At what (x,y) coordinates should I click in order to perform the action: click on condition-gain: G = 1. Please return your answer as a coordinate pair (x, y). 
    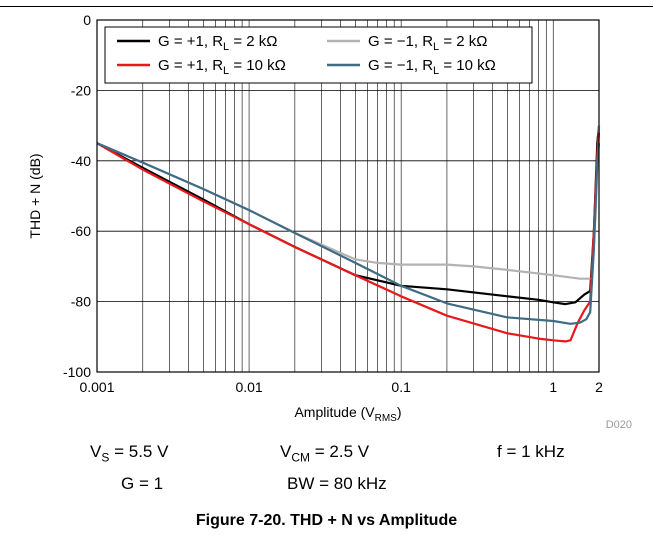
    Looking at the image, I should click on (142, 483).